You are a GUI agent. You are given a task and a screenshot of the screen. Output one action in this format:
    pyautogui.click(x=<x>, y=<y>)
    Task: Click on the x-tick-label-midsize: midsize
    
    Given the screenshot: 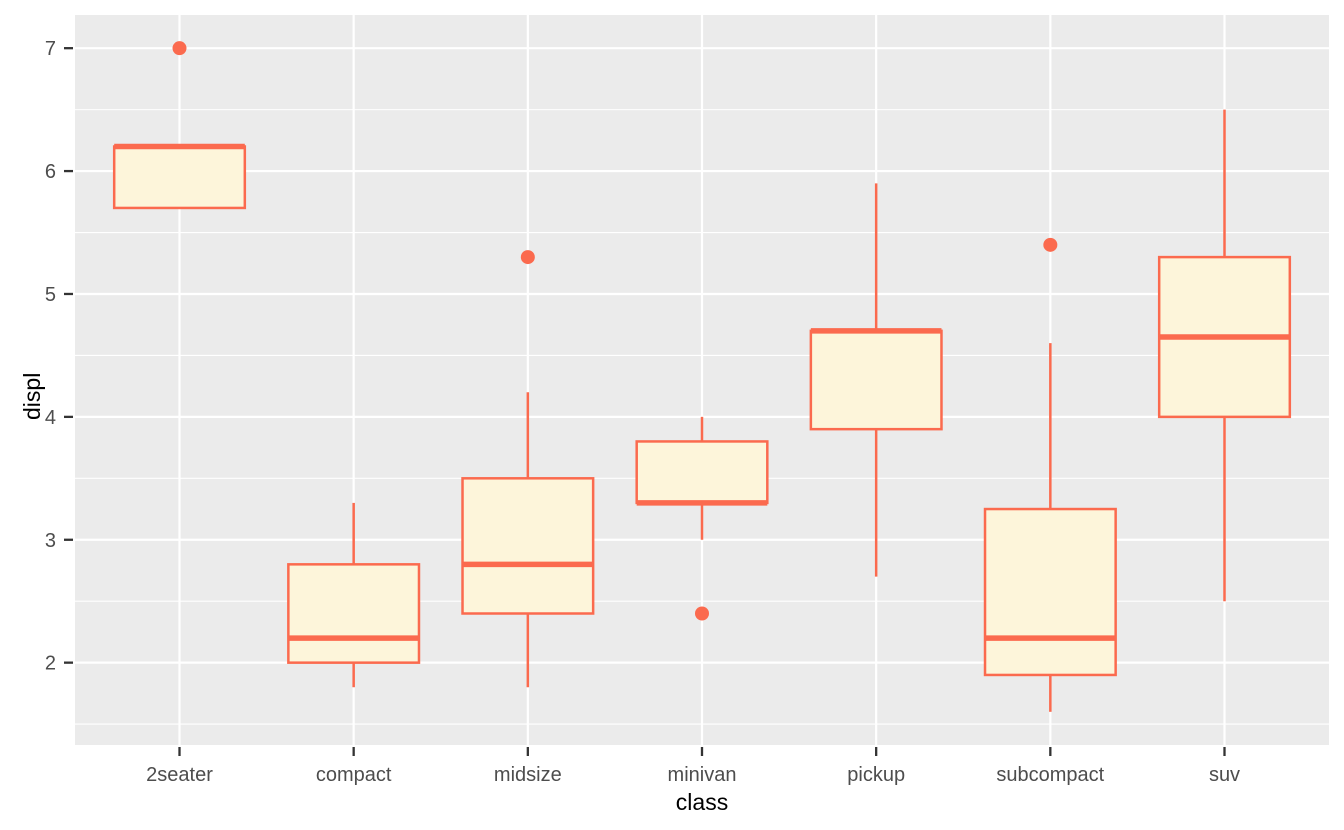 What is the action you would take?
    pyautogui.click(x=528, y=775)
    